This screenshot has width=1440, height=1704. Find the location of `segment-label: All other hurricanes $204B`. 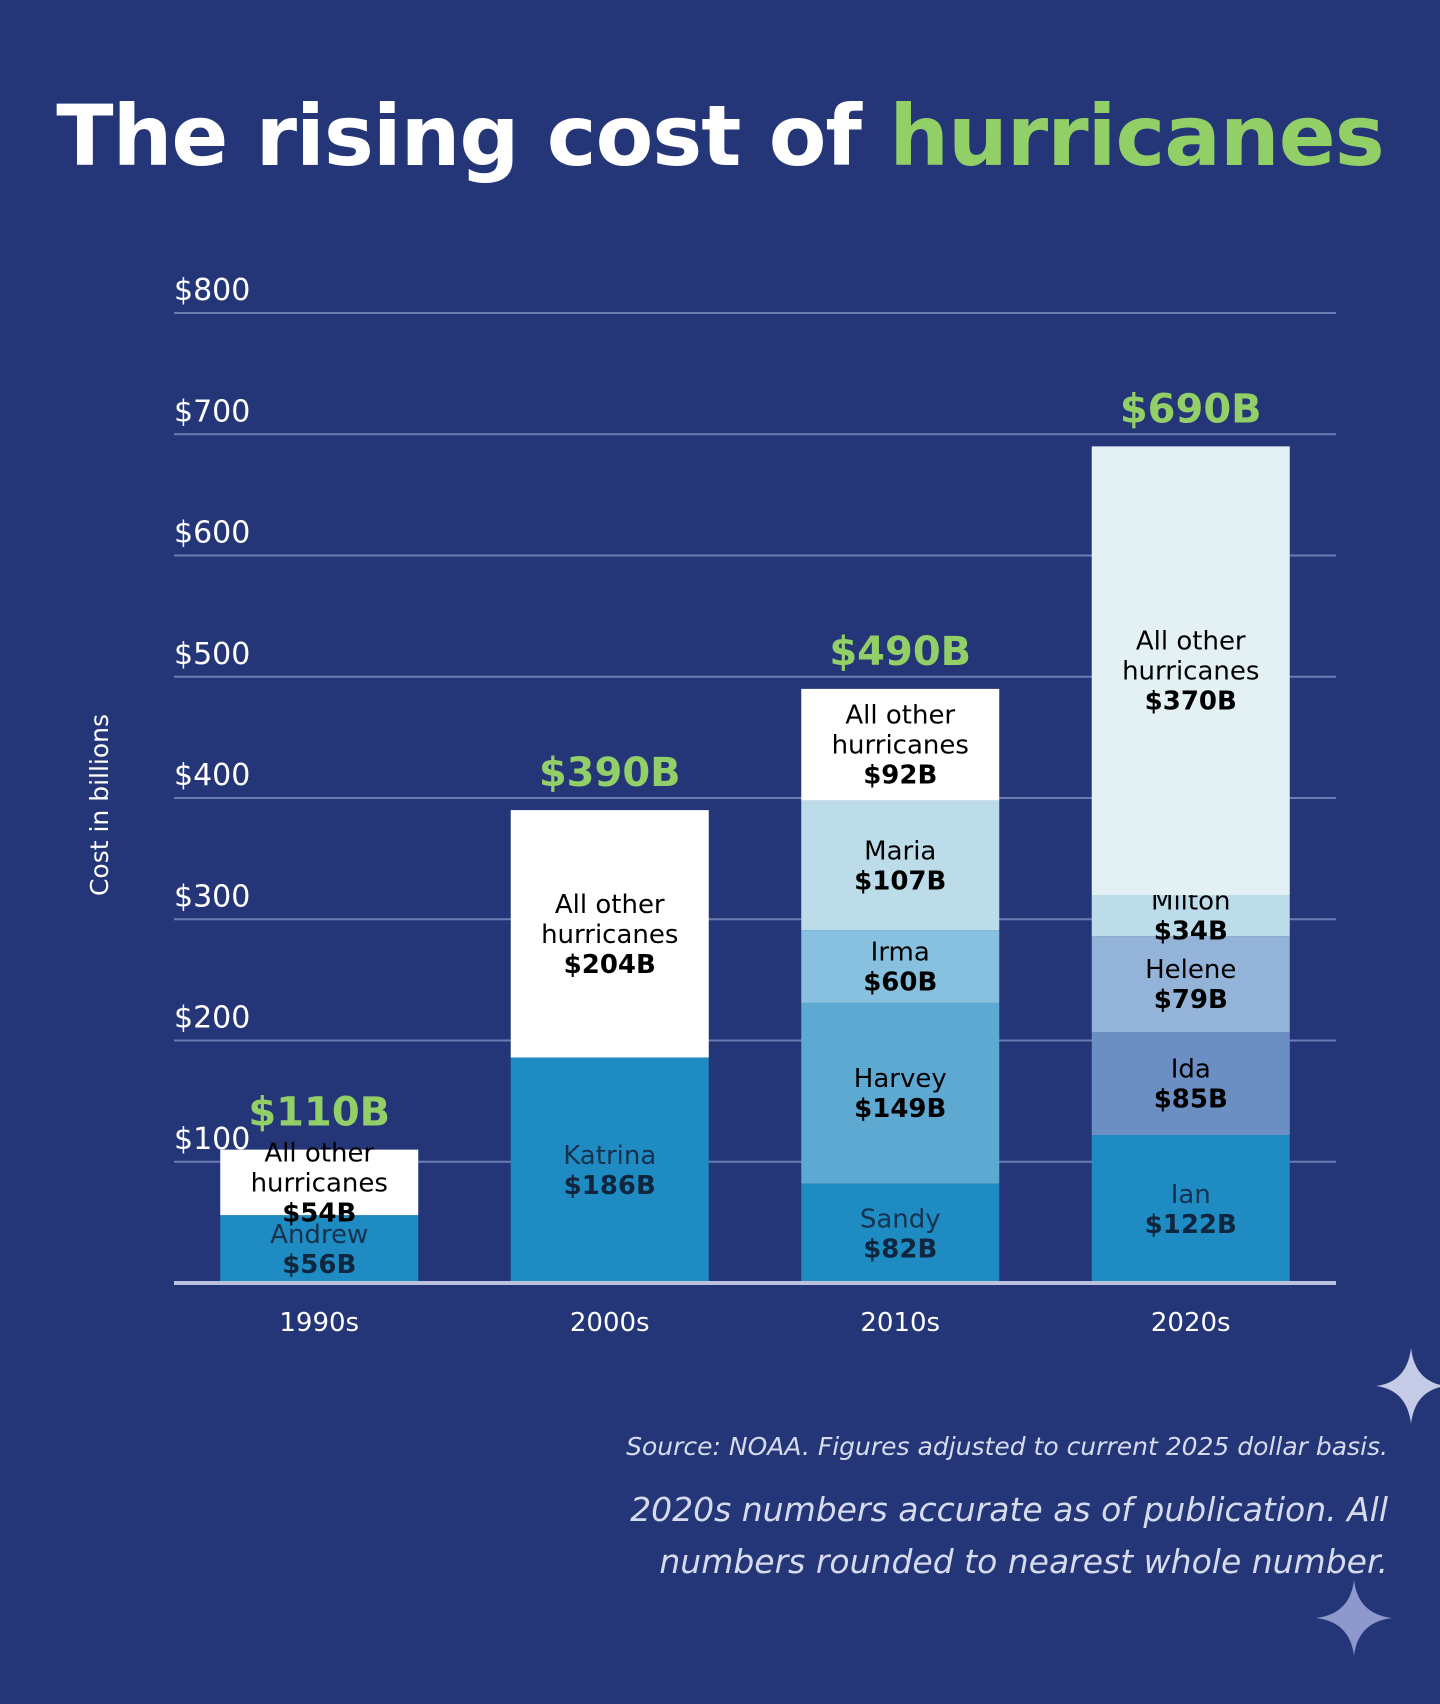

segment-label: All other hurricanes $204B is located at coordinates (609, 935).